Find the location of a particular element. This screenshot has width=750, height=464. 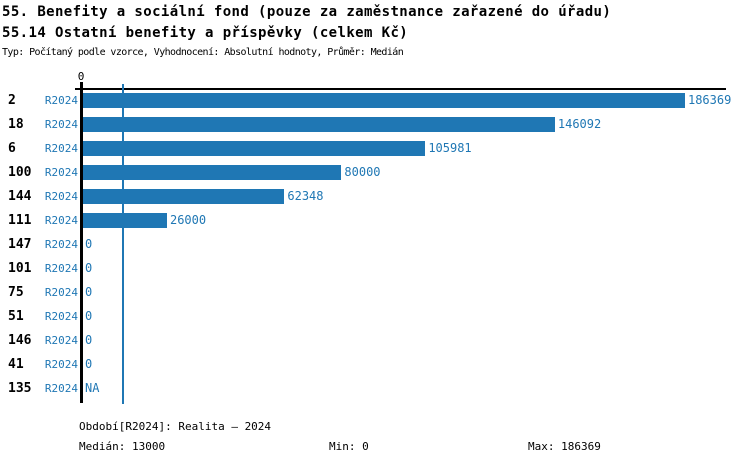

footer-period: Období[R2024]: Realita – 2024 is located at coordinates (175, 426).